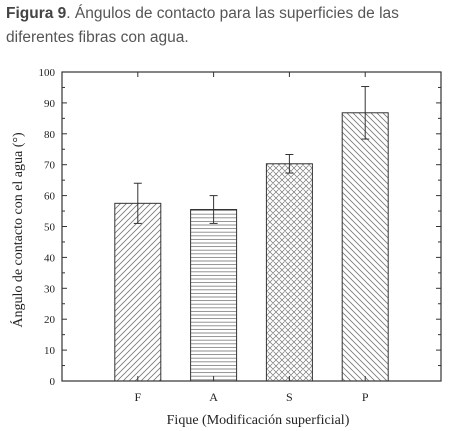 The height and width of the screenshot is (431, 470). Describe the element at coordinates (17, 230) in the screenshot. I see `y-axis-label: Ángulo de contacto con el agua (°)` at that location.